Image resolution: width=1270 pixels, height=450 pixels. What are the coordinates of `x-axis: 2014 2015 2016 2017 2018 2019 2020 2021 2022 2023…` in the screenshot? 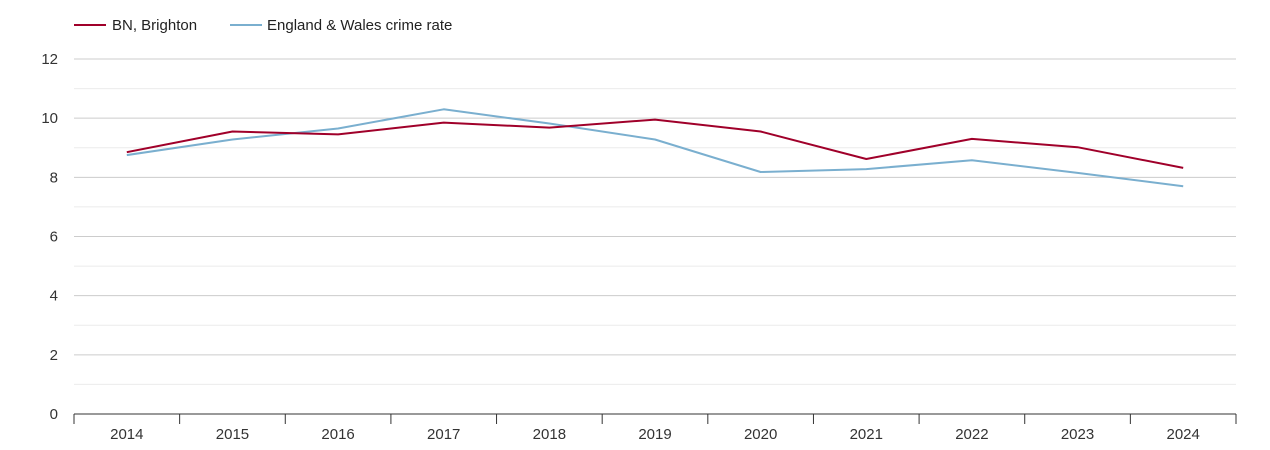 It's located at (655, 428).